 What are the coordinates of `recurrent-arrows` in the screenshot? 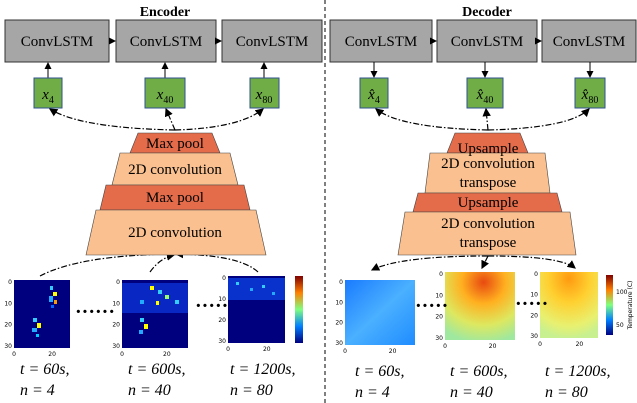 It's located at (319, 57).